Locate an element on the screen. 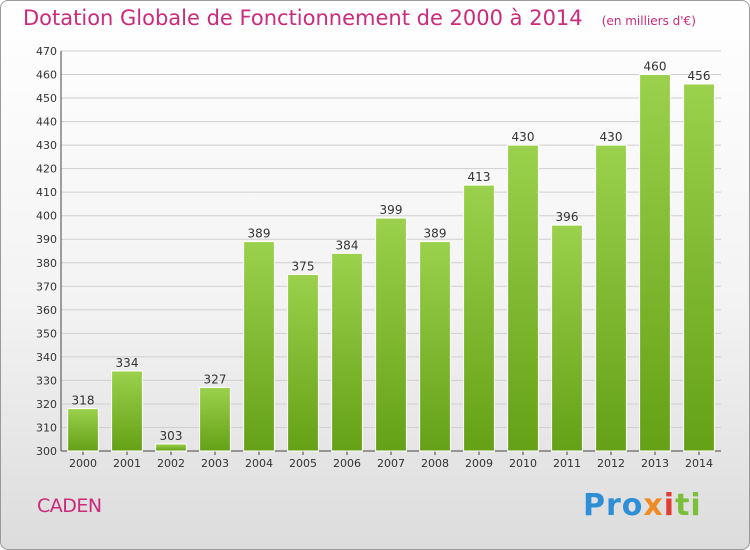  bar-2003 is located at coordinates (215, 419).